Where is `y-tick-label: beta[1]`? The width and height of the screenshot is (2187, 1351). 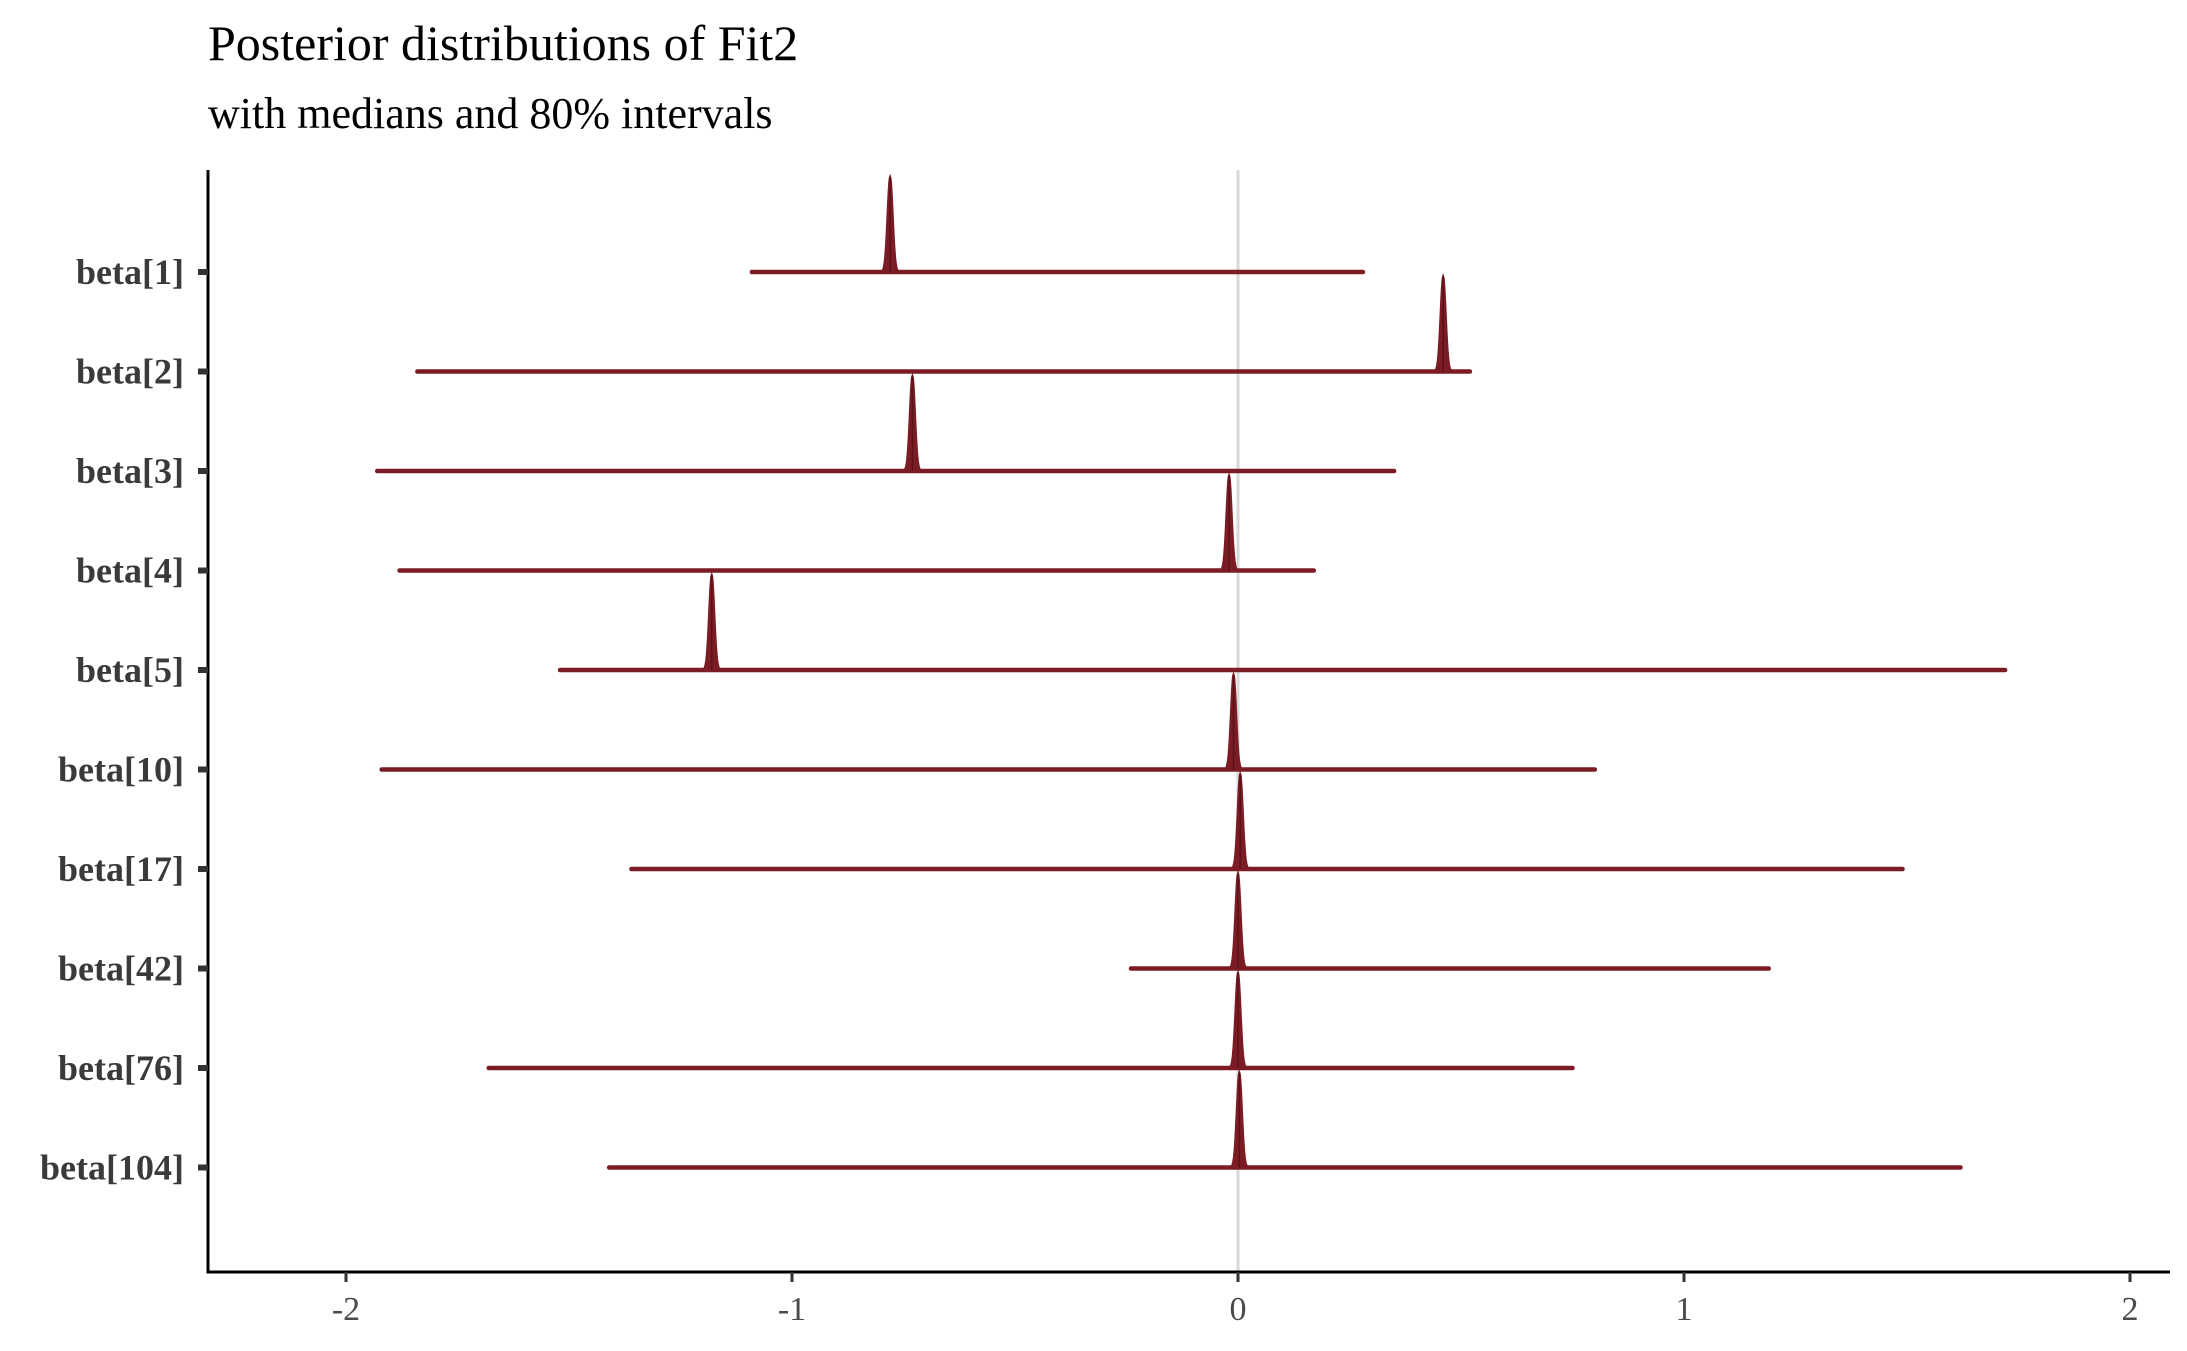
y-tick-label: beta[1] is located at coordinates (130, 272).